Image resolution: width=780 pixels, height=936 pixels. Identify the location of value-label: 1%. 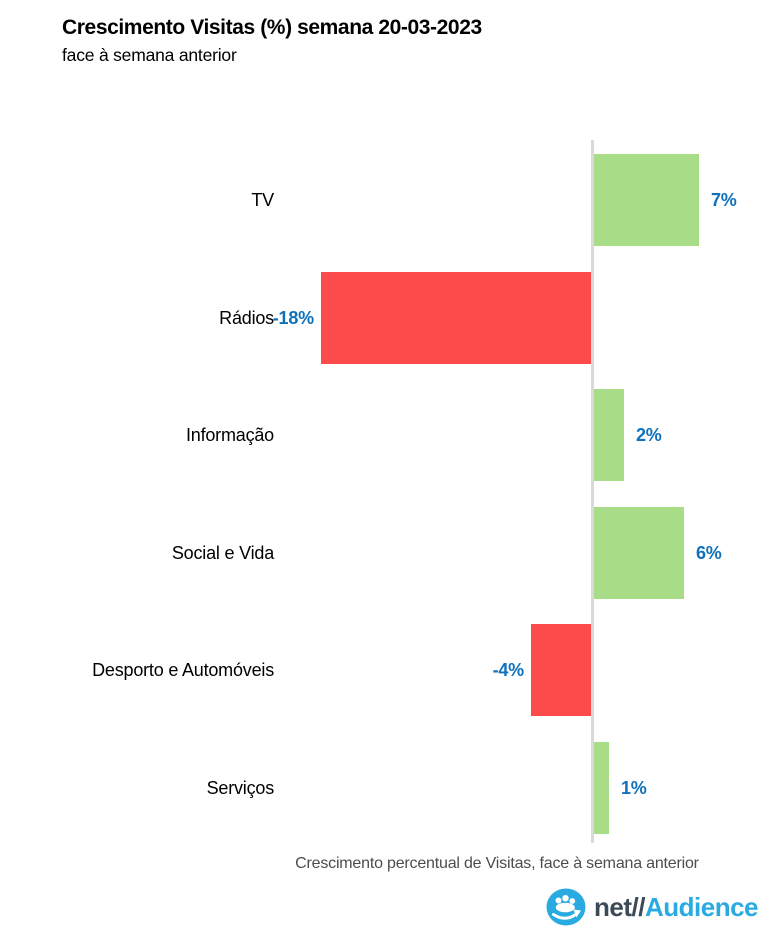
(634, 787).